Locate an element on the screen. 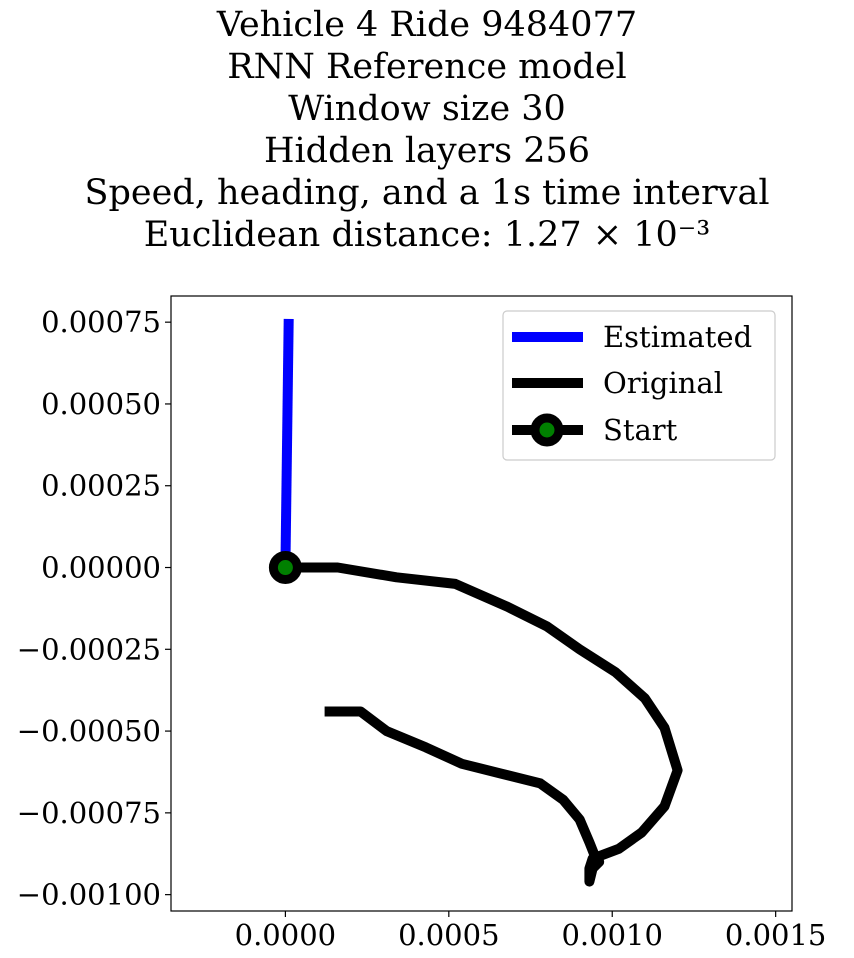 Image resolution: width=854 pixels, height=958 pixels. x-tick-label: 0.0000 is located at coordinates (285, 935).